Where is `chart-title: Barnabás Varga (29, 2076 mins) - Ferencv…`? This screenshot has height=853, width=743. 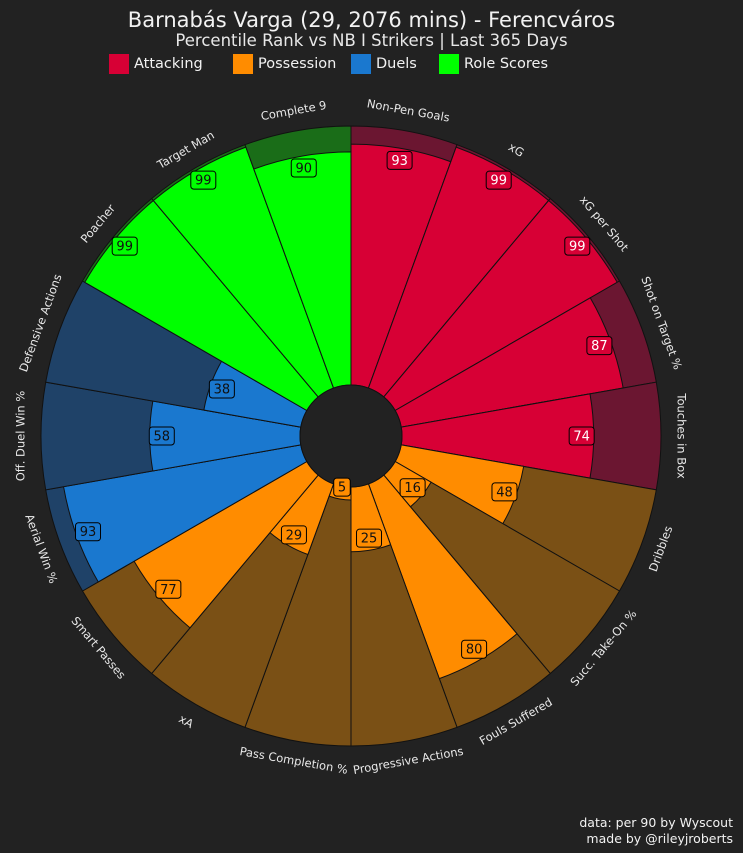 chart-title: Barnabás Varga (29, 2076 mins) - Ferencv… is located at coordinates (371, 20).